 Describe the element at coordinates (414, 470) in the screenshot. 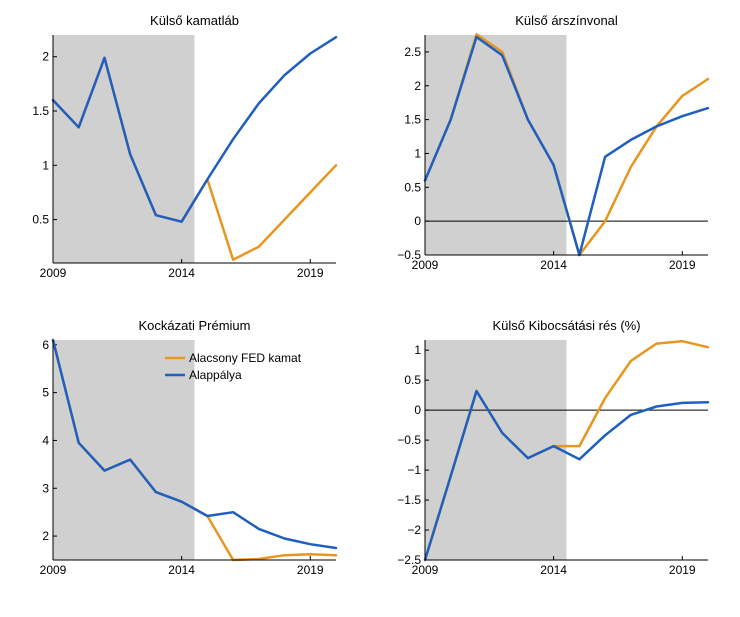

I see `y-tick-label: −1` at that location.